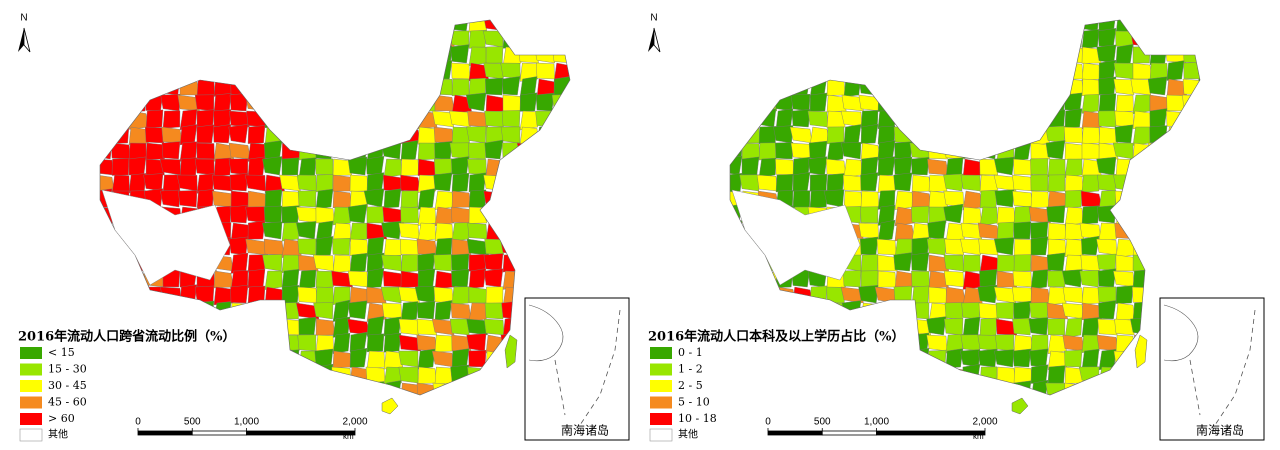  Describe the element at coordinates (192, 422) in the screenshot. I see `scale-label: 500` at that location.